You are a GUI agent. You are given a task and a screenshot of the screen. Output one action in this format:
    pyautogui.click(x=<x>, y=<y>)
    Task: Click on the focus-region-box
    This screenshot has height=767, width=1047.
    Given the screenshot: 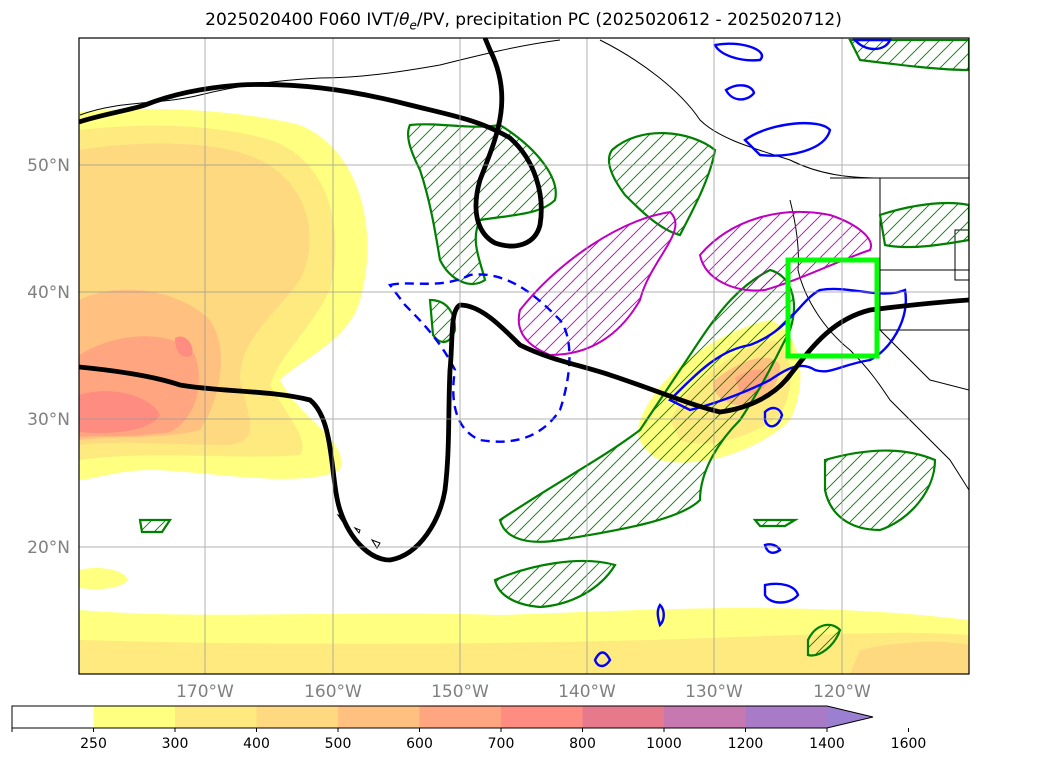 What is the action you would take?
    pyautogui.click(x=832, y=308)
    